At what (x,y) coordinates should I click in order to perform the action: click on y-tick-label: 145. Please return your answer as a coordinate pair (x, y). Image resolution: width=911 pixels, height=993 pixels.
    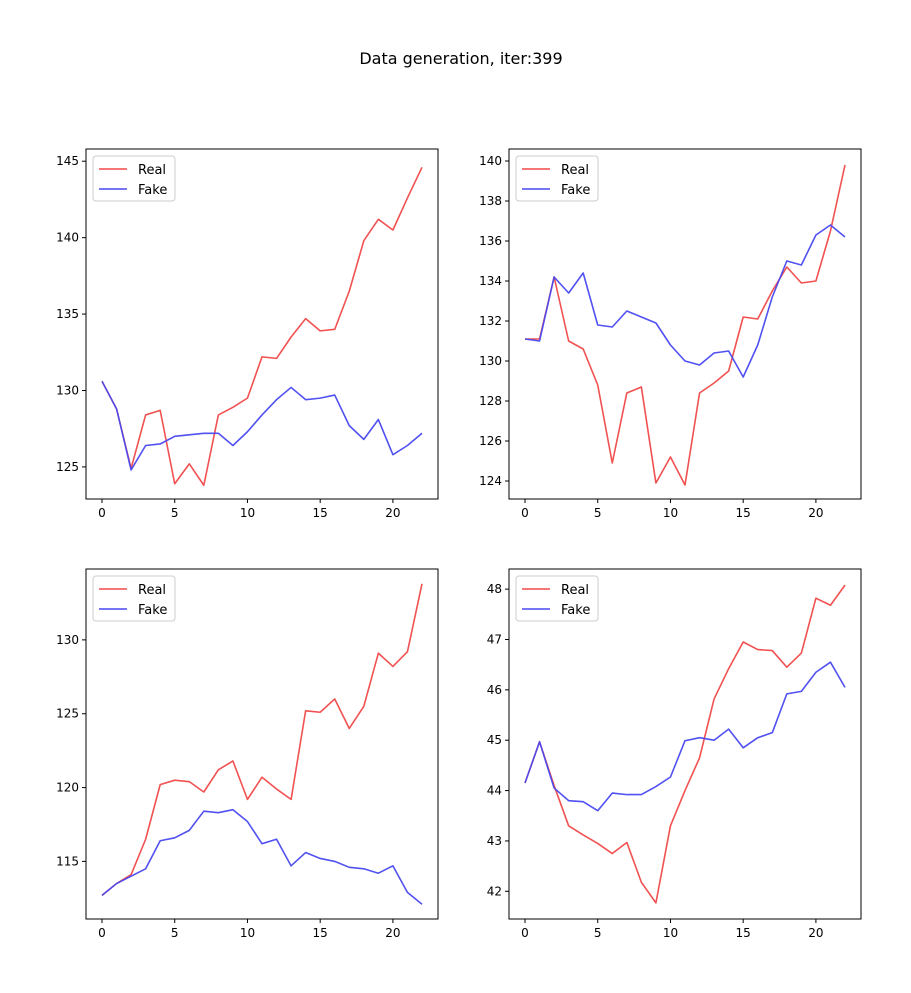
    Looking at the image, I should click on (67, 161).